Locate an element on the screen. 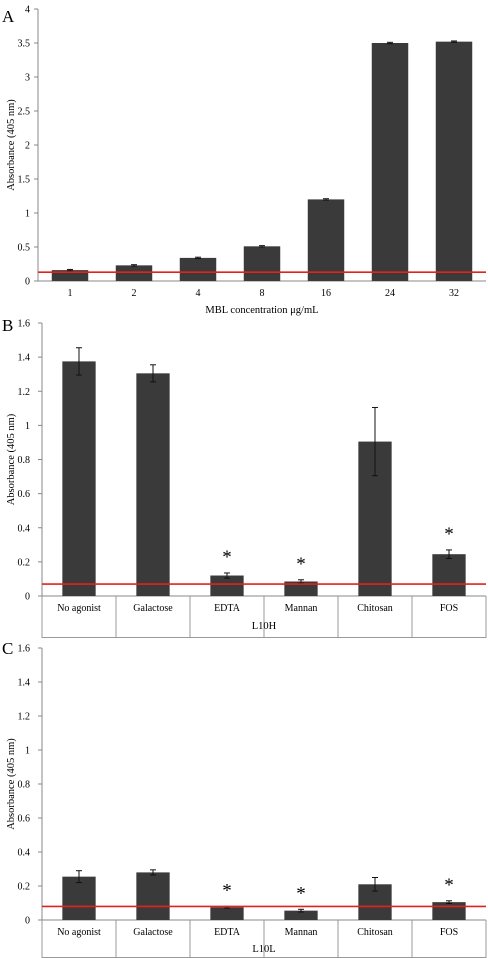 The width and height of the screenshot is (488, 958). y-tick-label: 2 is located at coordinates (27, 146).